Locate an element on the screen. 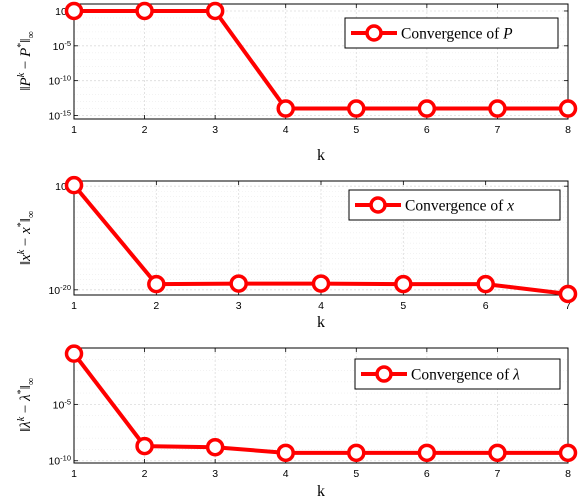  y-tick-label: 10-20 is located at coordinates (59, 290).